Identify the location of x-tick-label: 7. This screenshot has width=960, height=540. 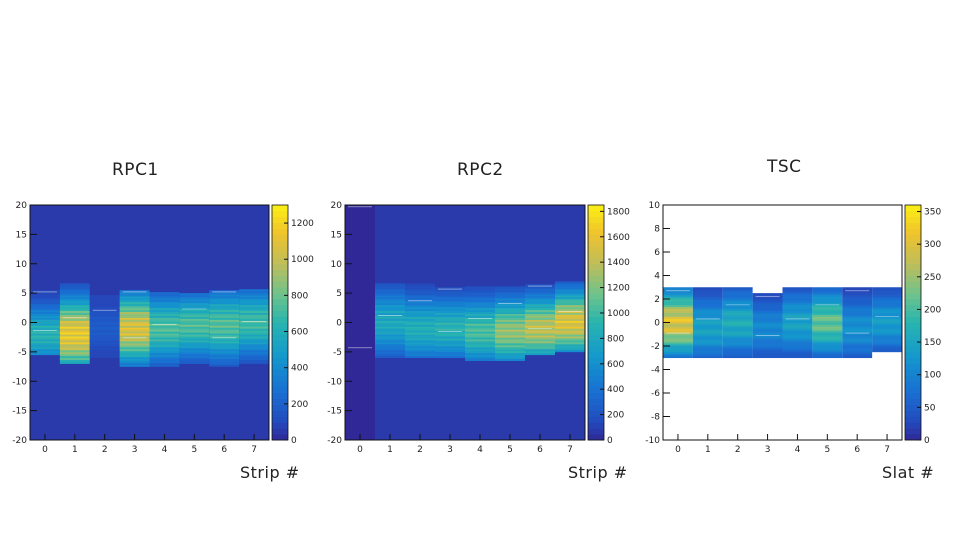
(570, 450).